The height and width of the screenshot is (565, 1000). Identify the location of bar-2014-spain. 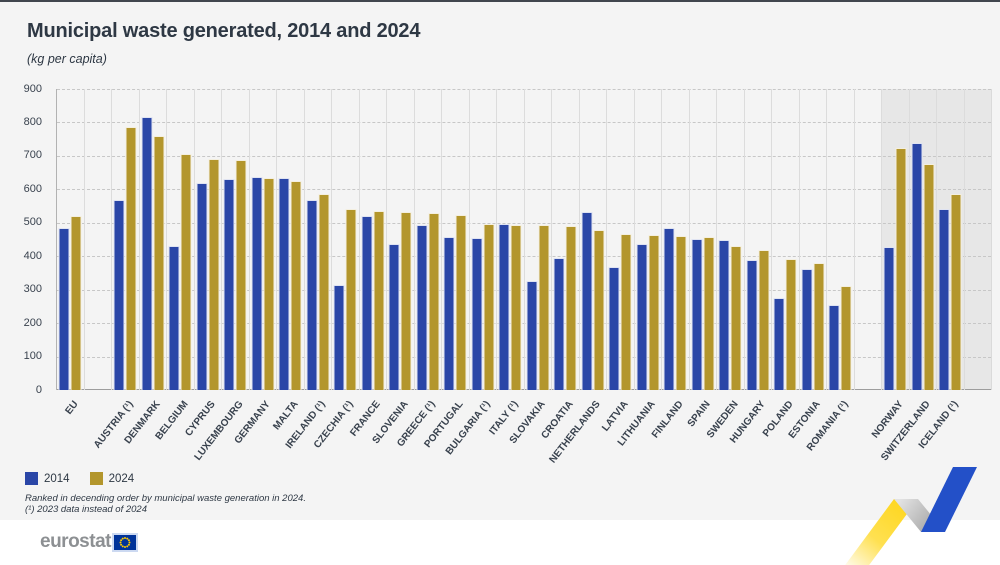
(697, 314).